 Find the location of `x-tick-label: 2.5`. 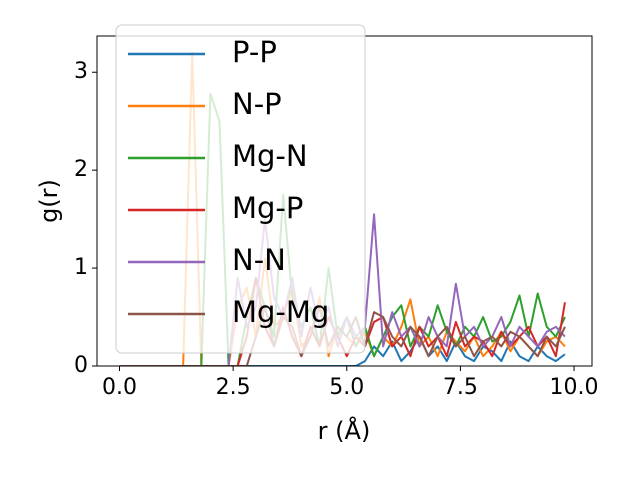

x-tick-label: 2.5 is located at coordinates (233, 387).